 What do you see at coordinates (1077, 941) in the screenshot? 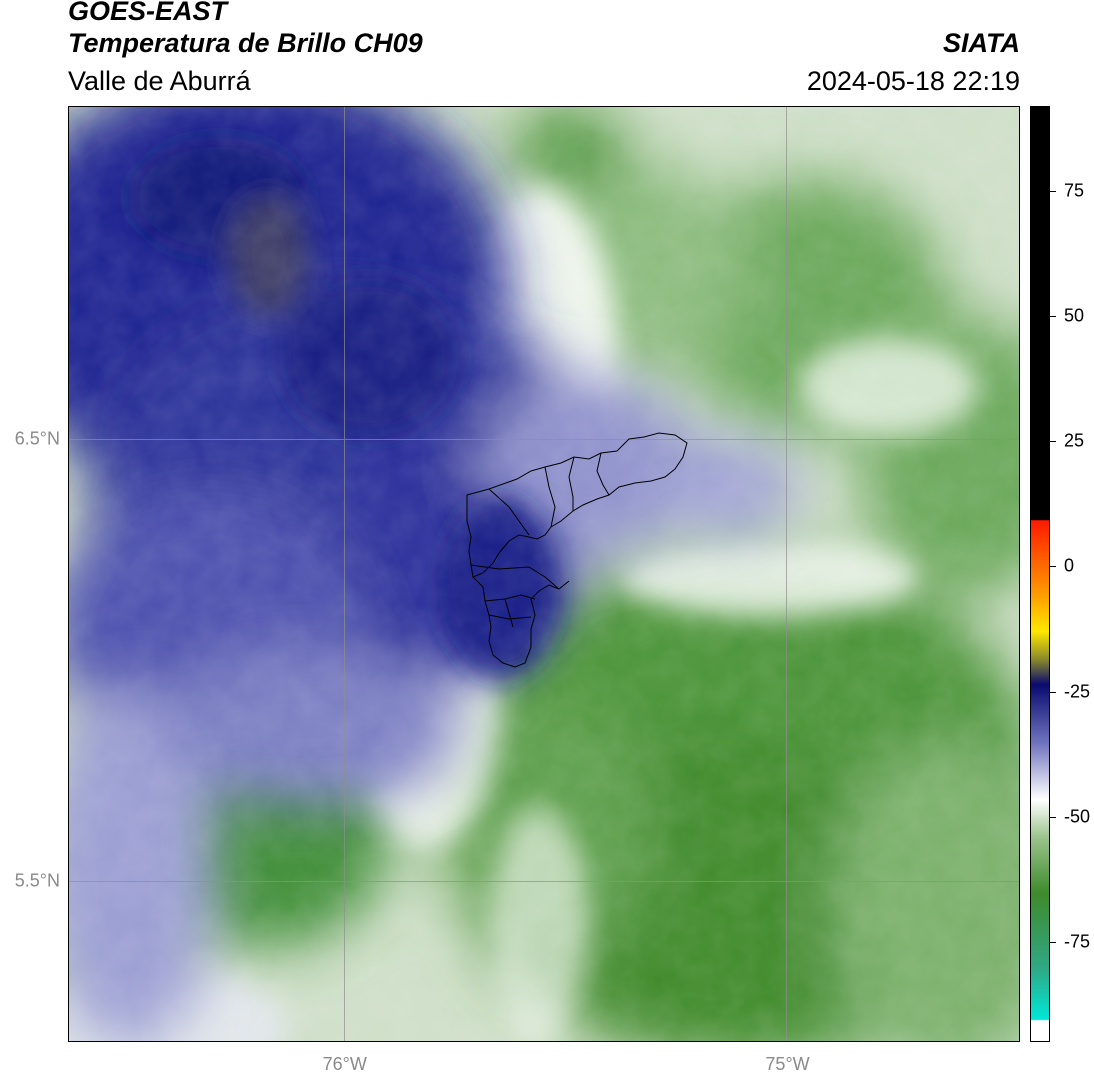
I see `colorbar-tick-label: -75` at bounding box center [1077, 941].